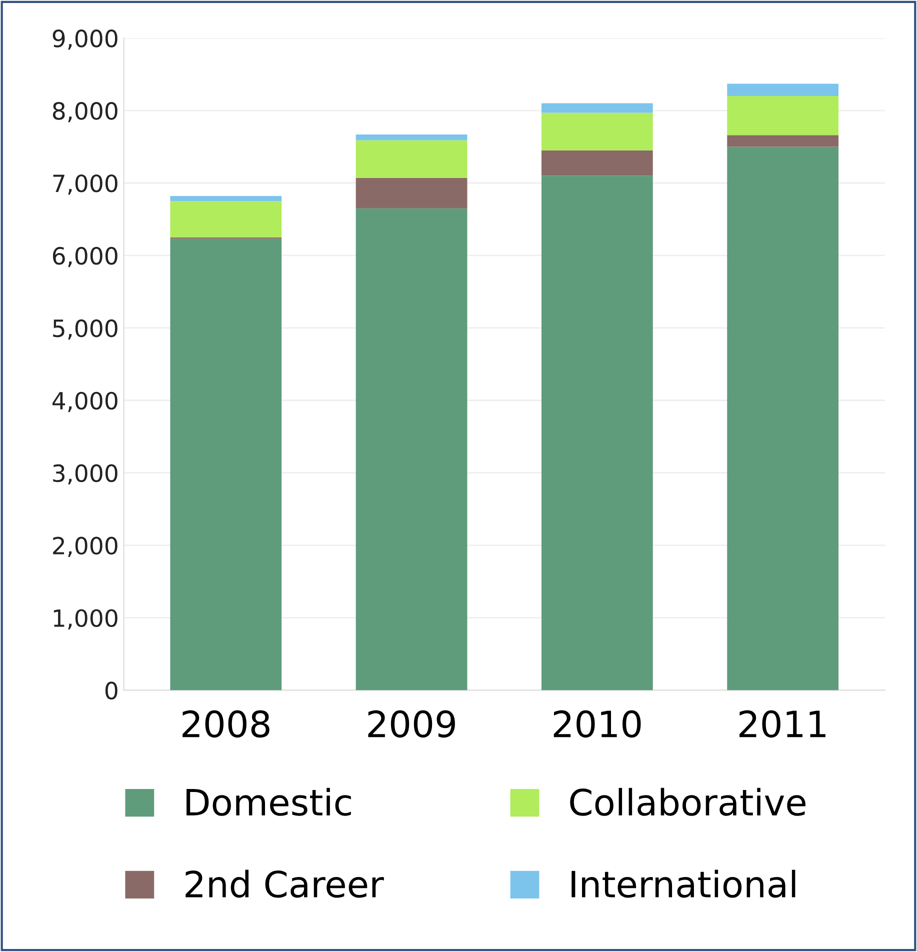 This screenshot has height=952, width=917. I want to click on y-tick-label: 5,000, so click(85, 329).